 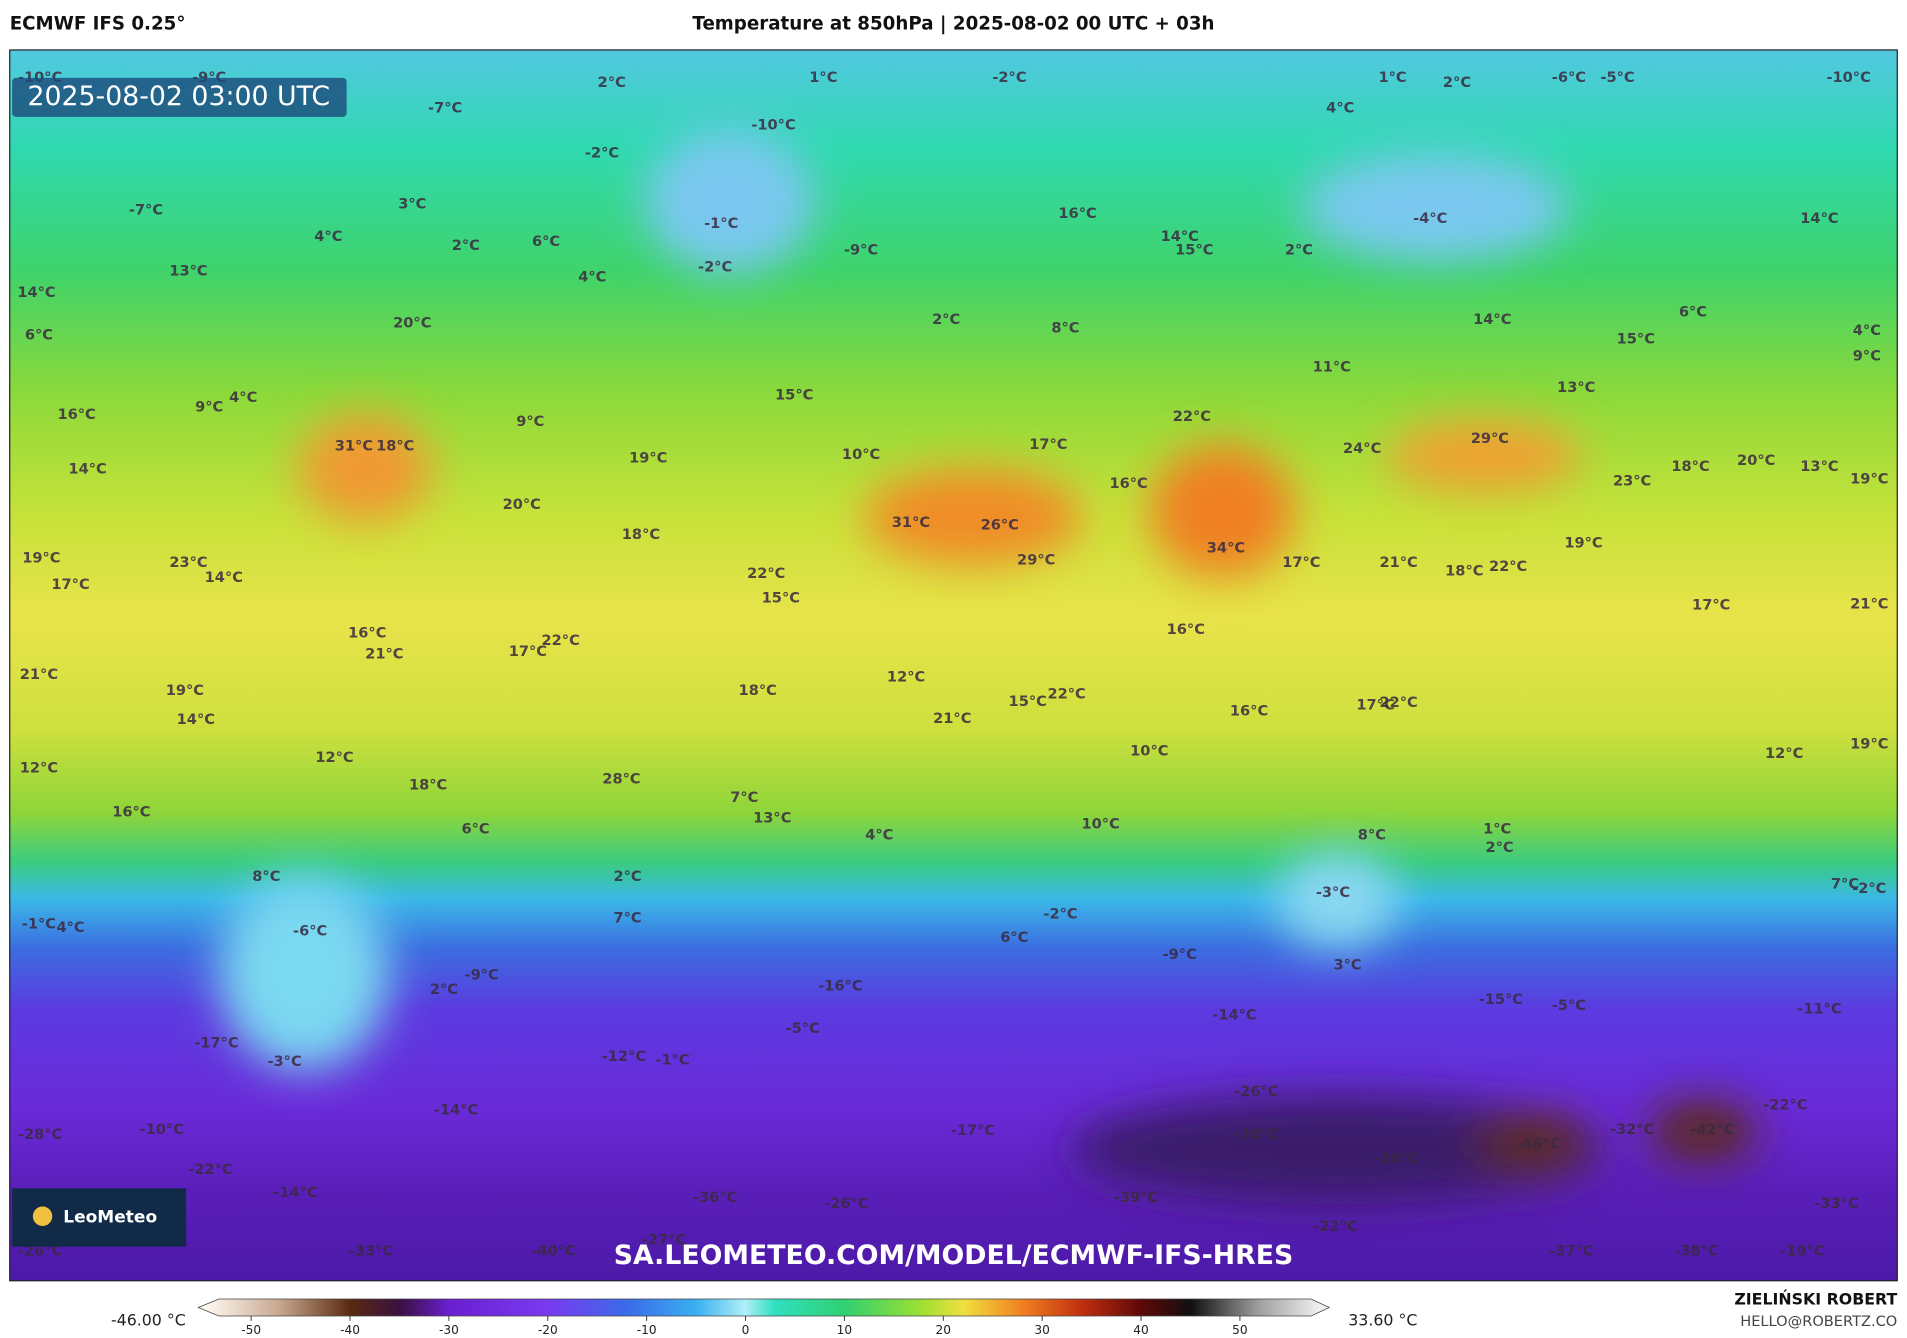 I want to click on colorbar-tick-label: 10, so click(x=844, y=1330).